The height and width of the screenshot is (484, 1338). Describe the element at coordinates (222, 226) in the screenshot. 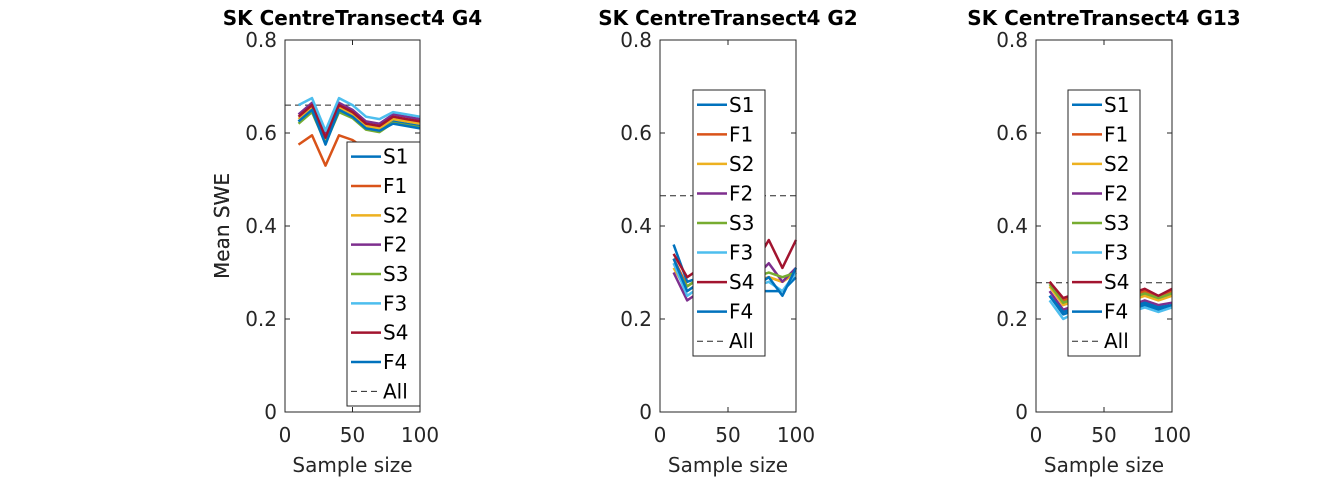

I see `y-axis-label: Mean SWE` at that location.